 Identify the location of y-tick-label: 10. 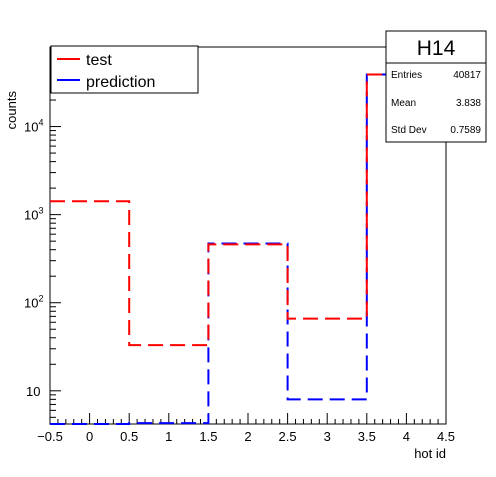
(33, 391).